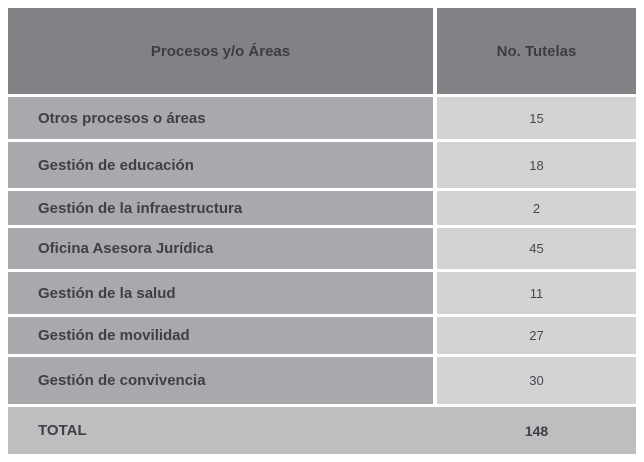  What do you see at coordinates (220, 248) in the screenshot?
I see `row-label: Oficina Asesora Jurídica` at bounding box center [220, 248].